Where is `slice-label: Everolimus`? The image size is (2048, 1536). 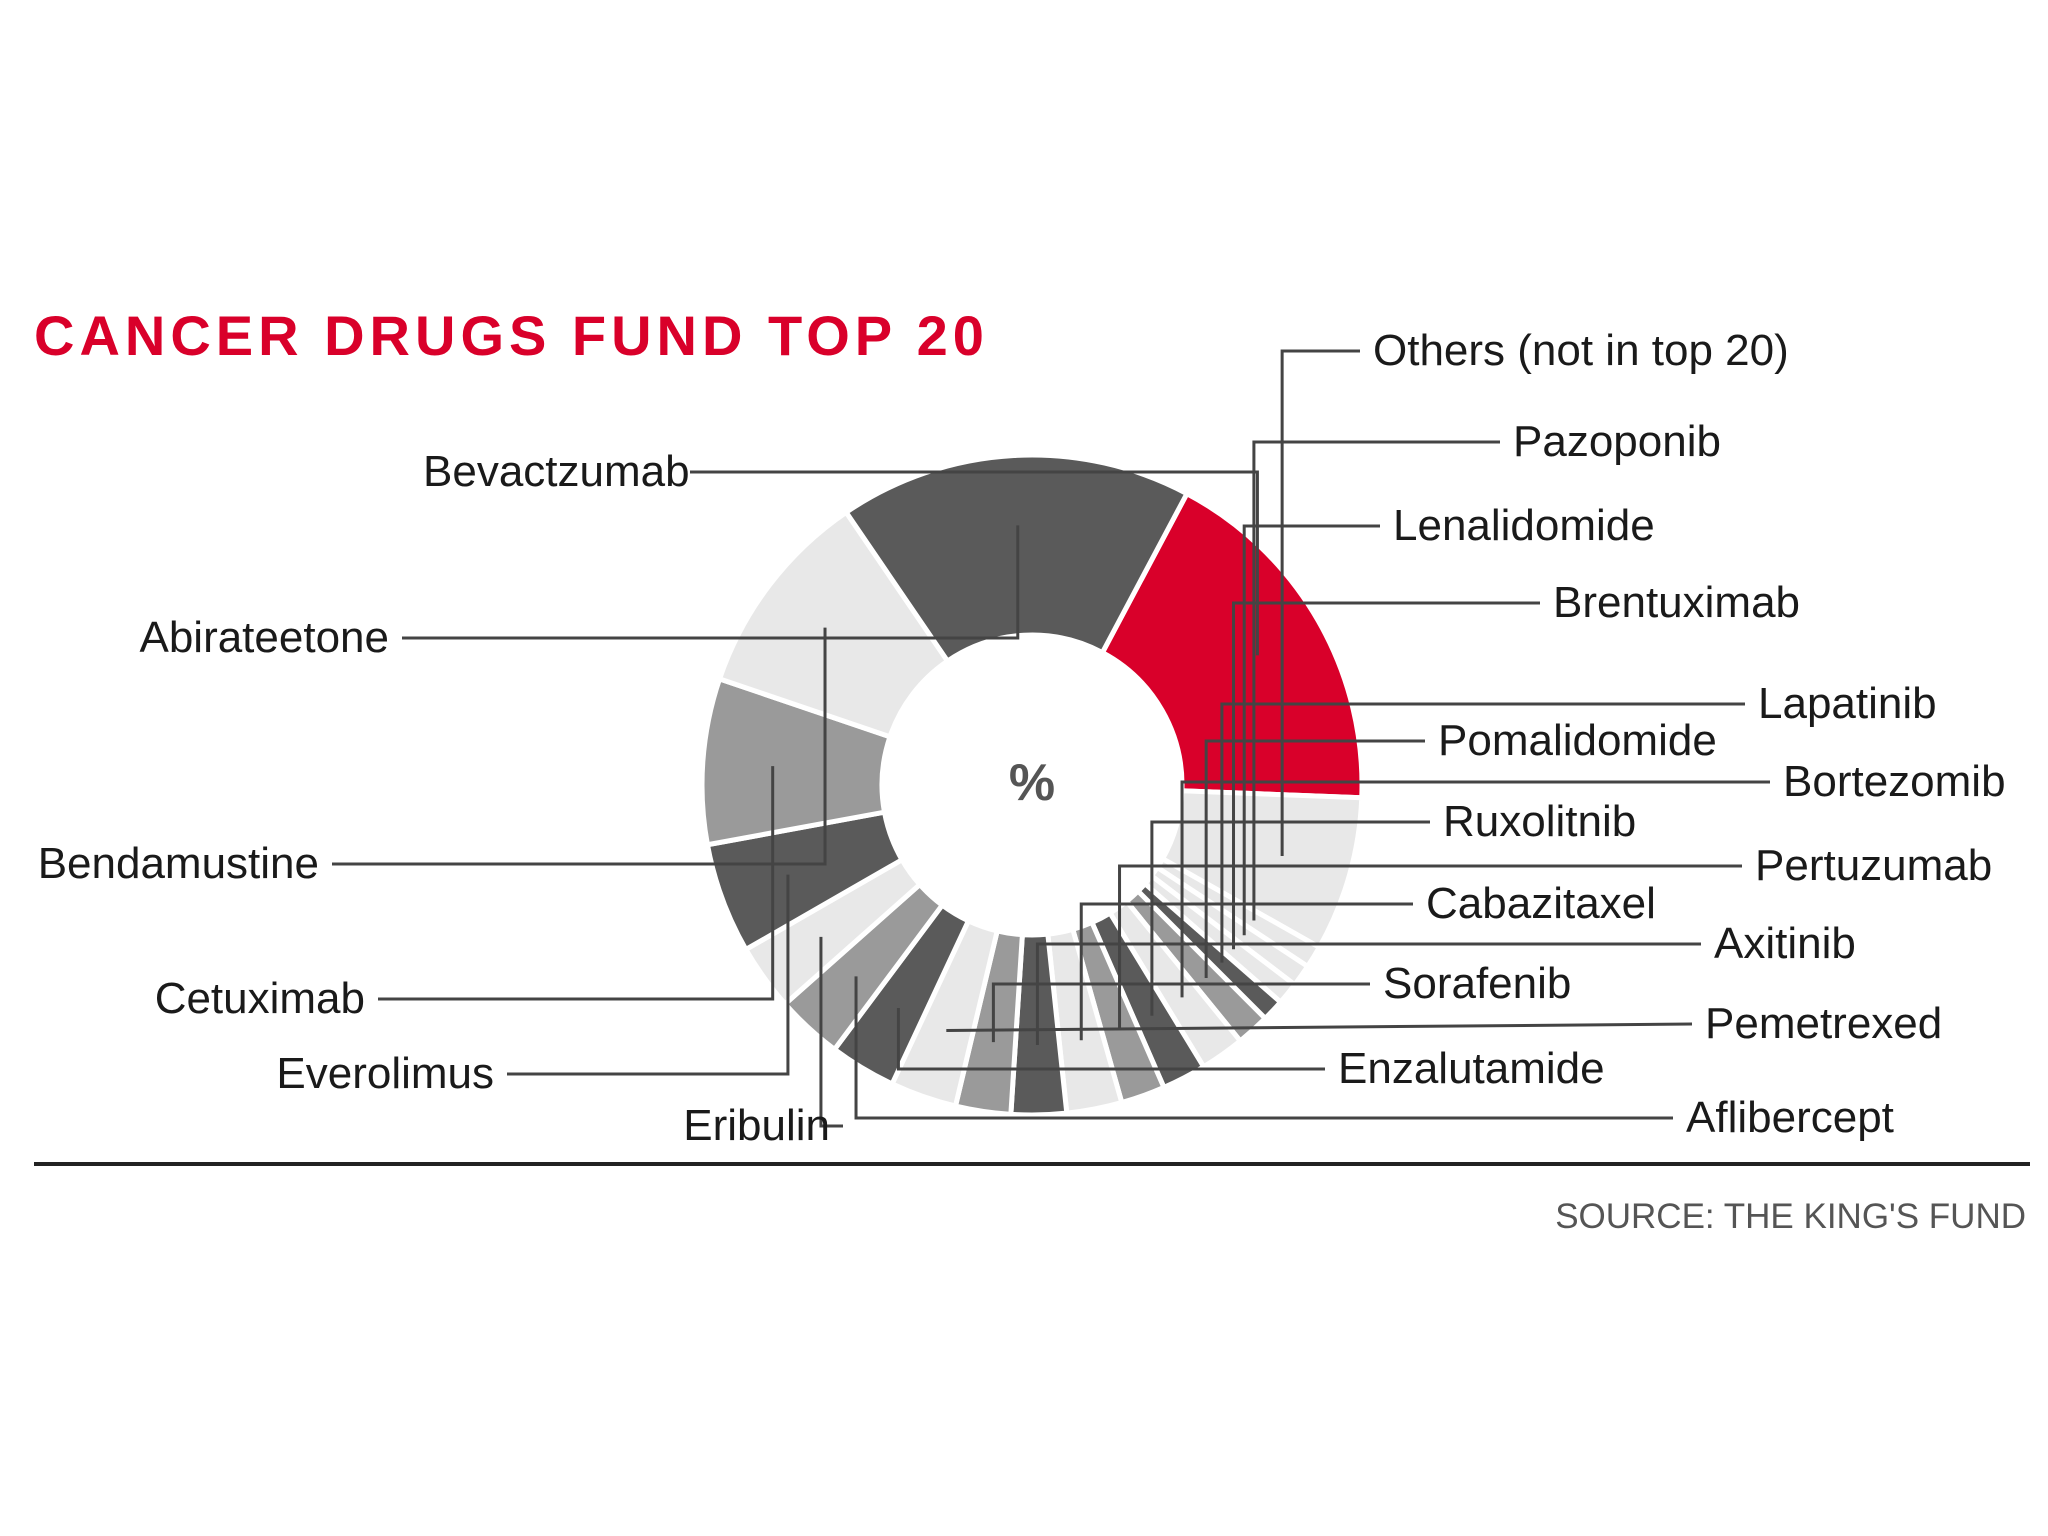
slice-label: Everolimus is located at coordinates (385, 1073).